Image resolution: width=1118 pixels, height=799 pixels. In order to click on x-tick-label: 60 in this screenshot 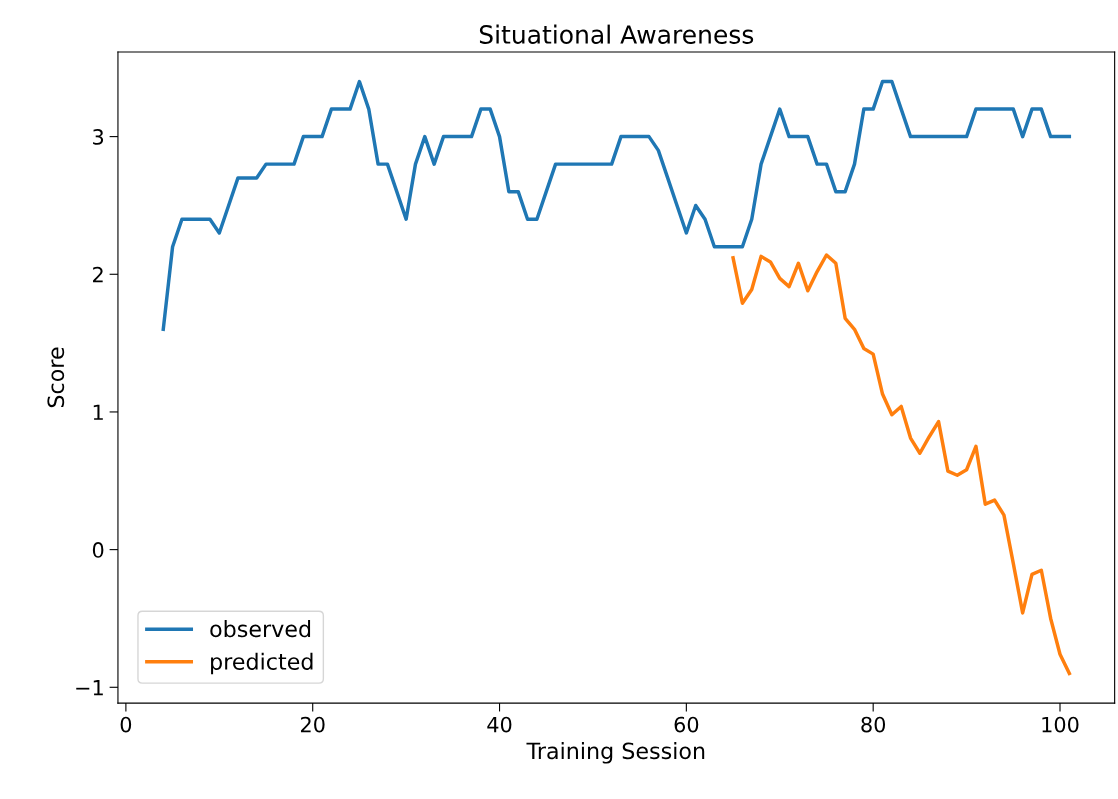, I will do `click(686, 724)`.